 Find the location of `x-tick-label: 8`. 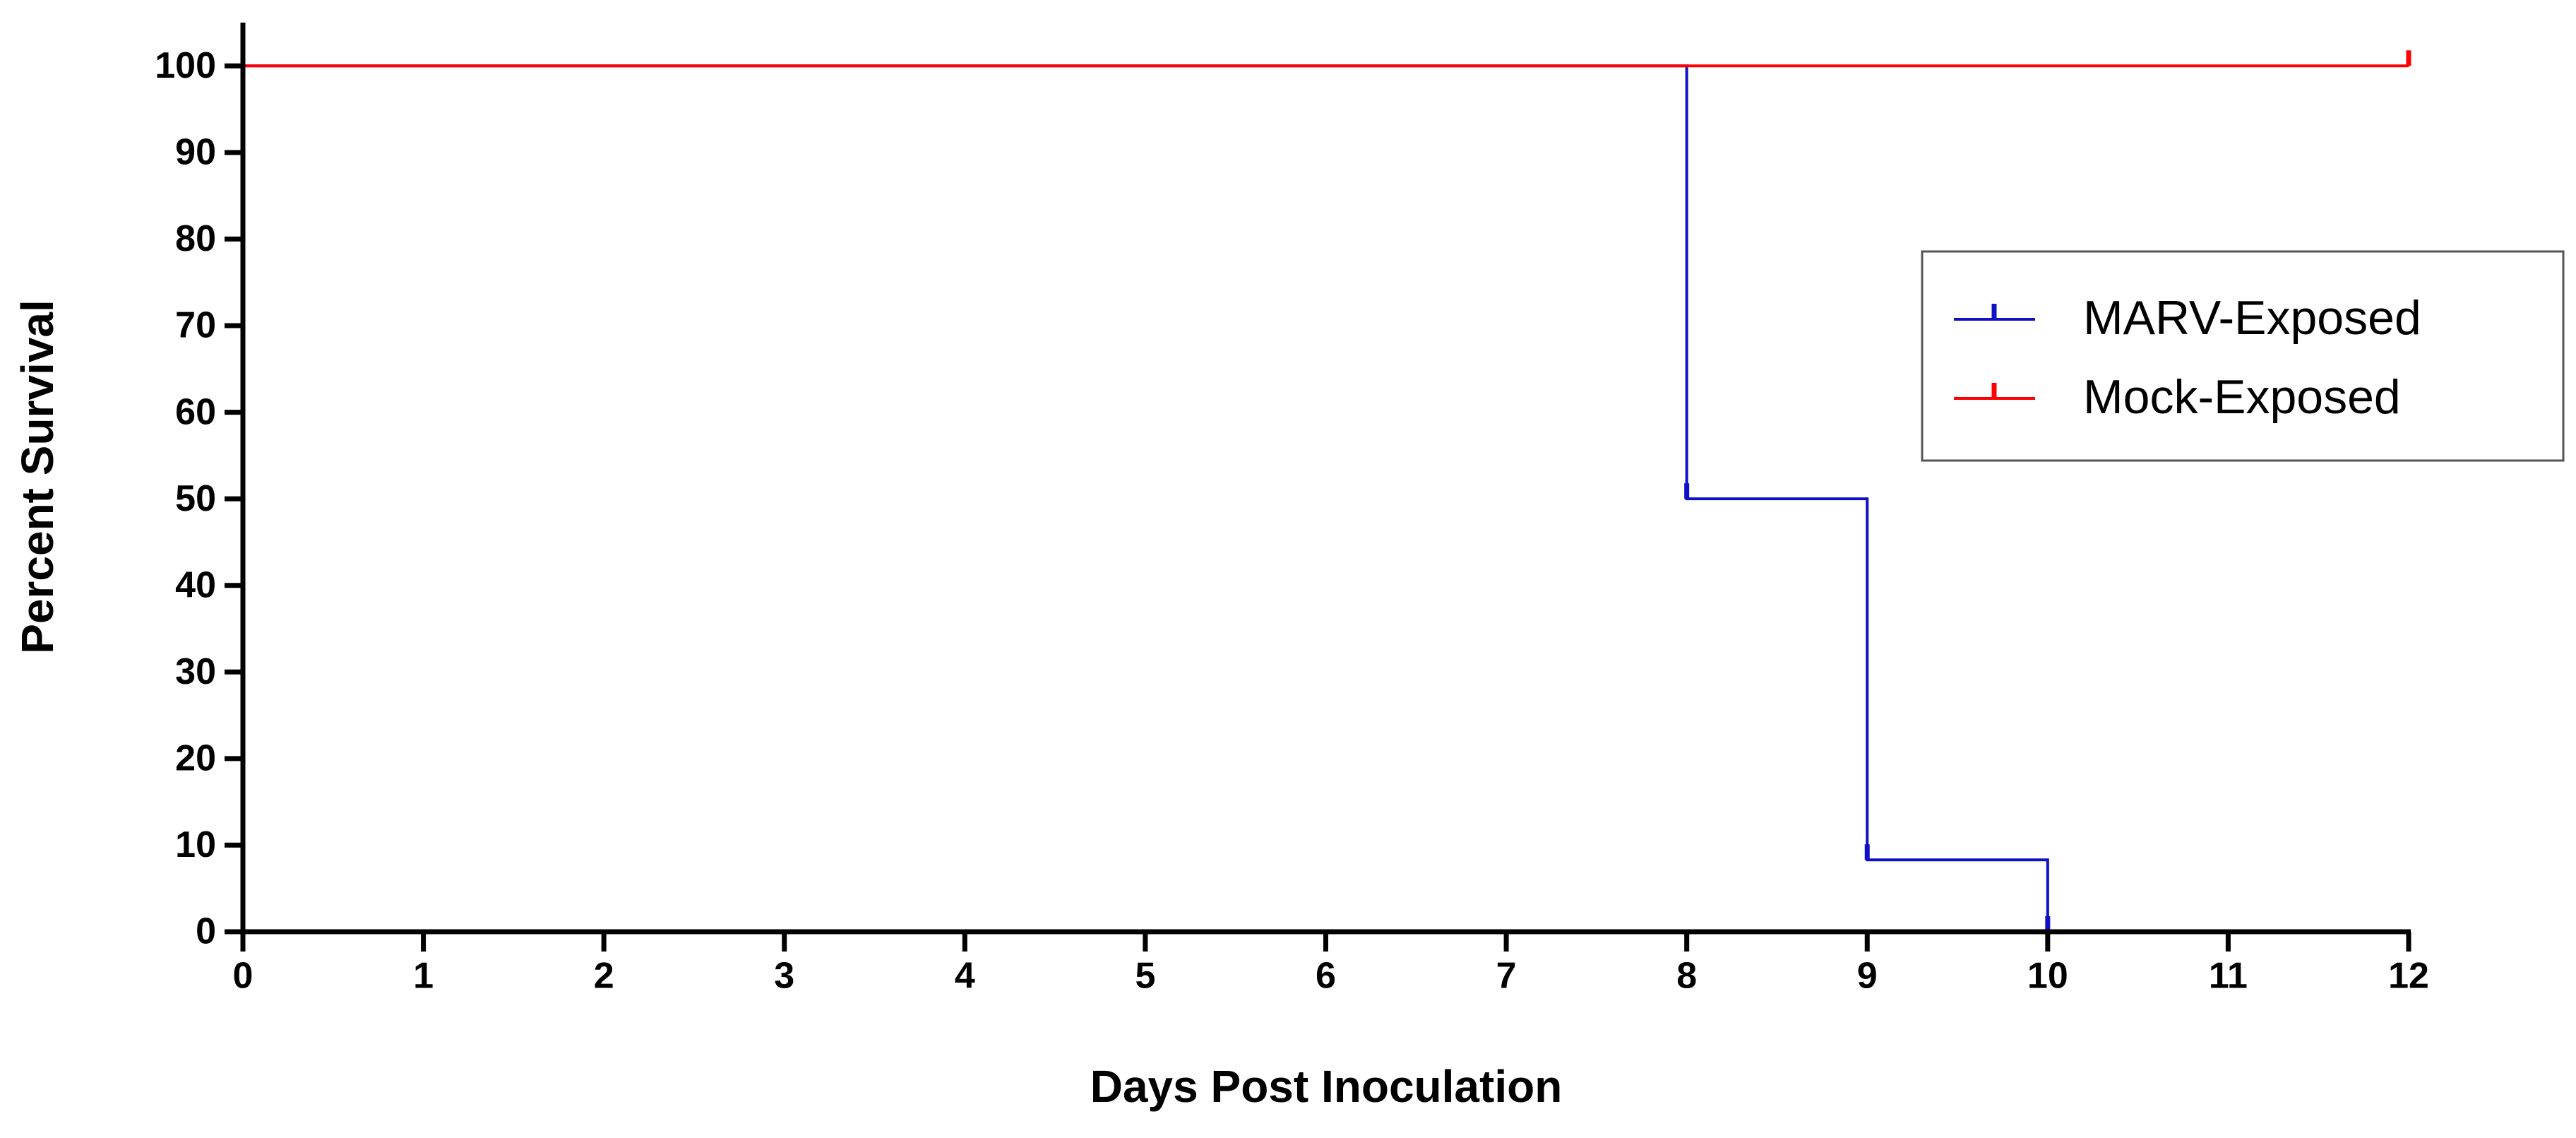

x-tick-label: 8 is located at coordinates (1686, 976).